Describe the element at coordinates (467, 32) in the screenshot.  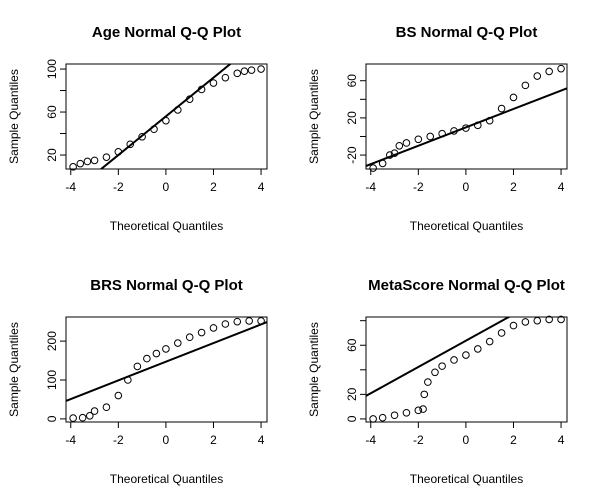
I see `panel-title: BS Normal Q-Q Plot` at that location.